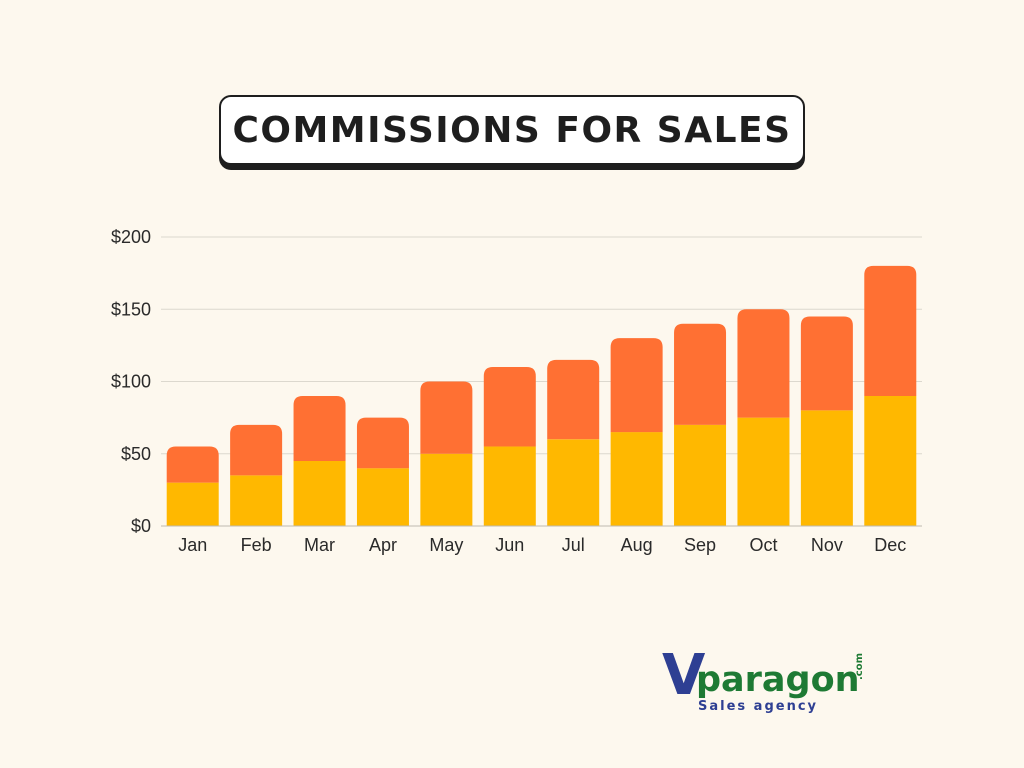  Describe the element at coordinates (192, 545) in the screenshot. I see `x-tick-label: Jan` at that location.